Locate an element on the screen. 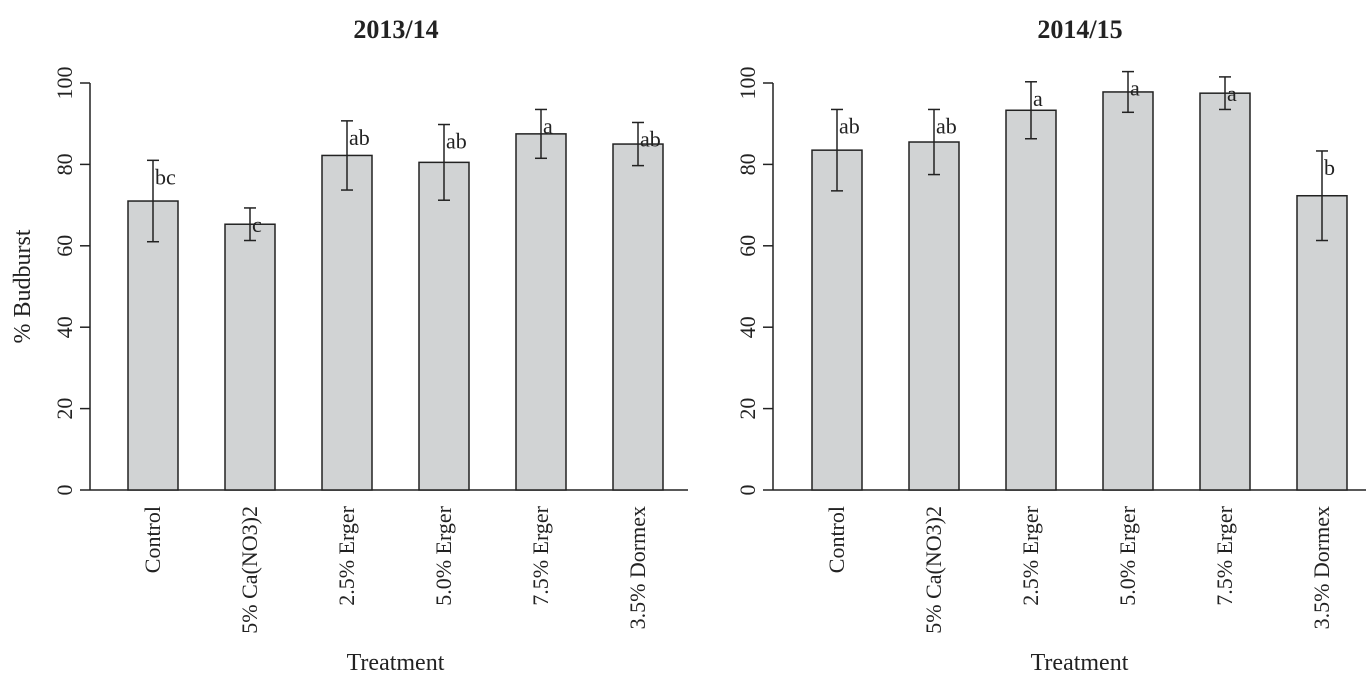 The width and height of the screenshot is (1368, 675). significance-letter: c is located at coordinates (257, 224).